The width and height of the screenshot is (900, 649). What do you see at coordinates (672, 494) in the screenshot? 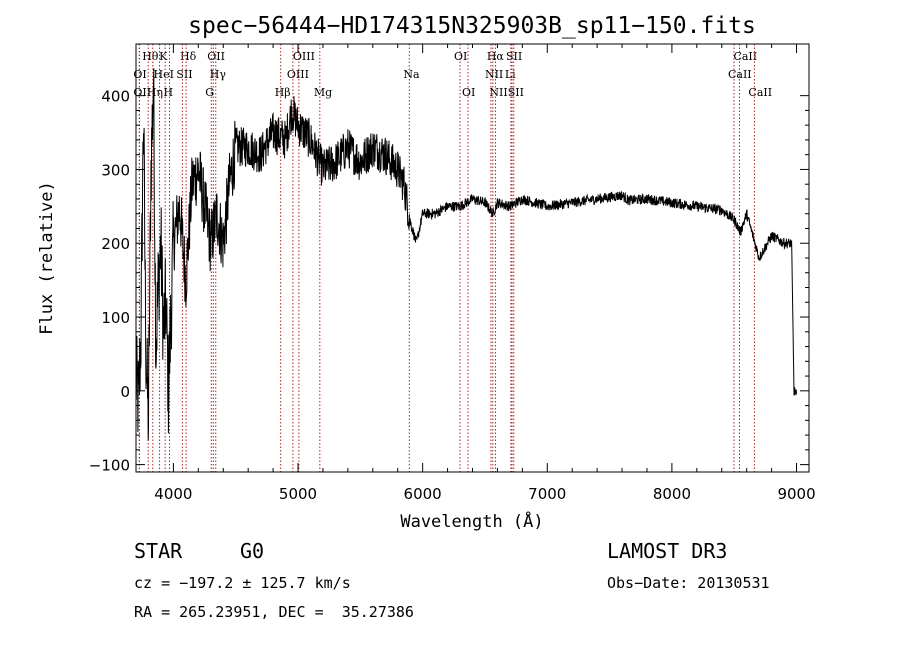
I see `x-tick-label: 8000` at bounding box center [672, 494].